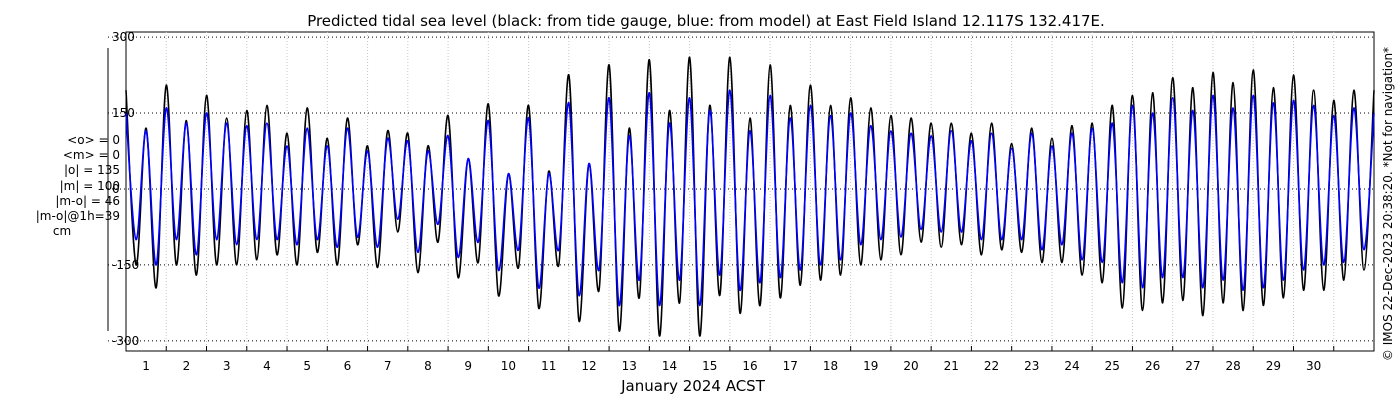 This screenshot has width=1400, height=400. What do you see at coordinates (123, 113) in the screenshot?
I see `y-tick-label: 150` at bounding box center [123, 113].